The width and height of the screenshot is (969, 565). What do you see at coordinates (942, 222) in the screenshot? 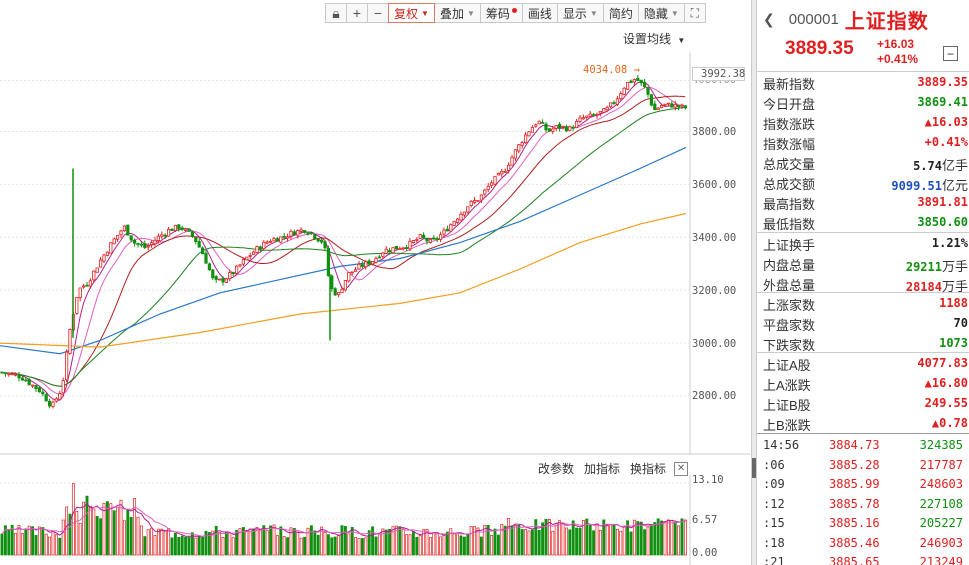
I see `stat-value: 3850.60` at bounding box center [942, 222].